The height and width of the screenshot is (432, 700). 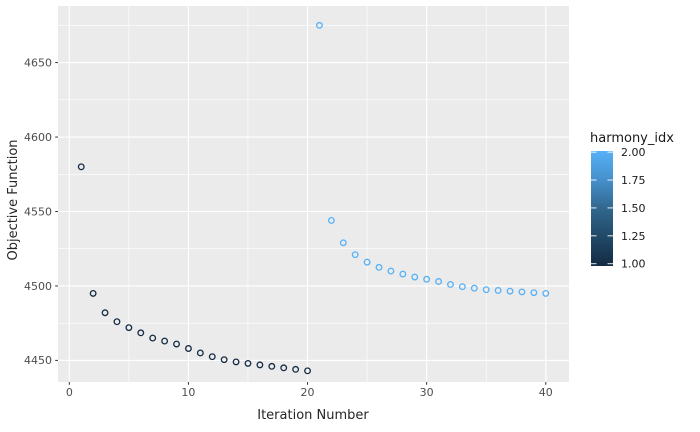 I want to click on legend-colorbar, so click(x=602, y=208).